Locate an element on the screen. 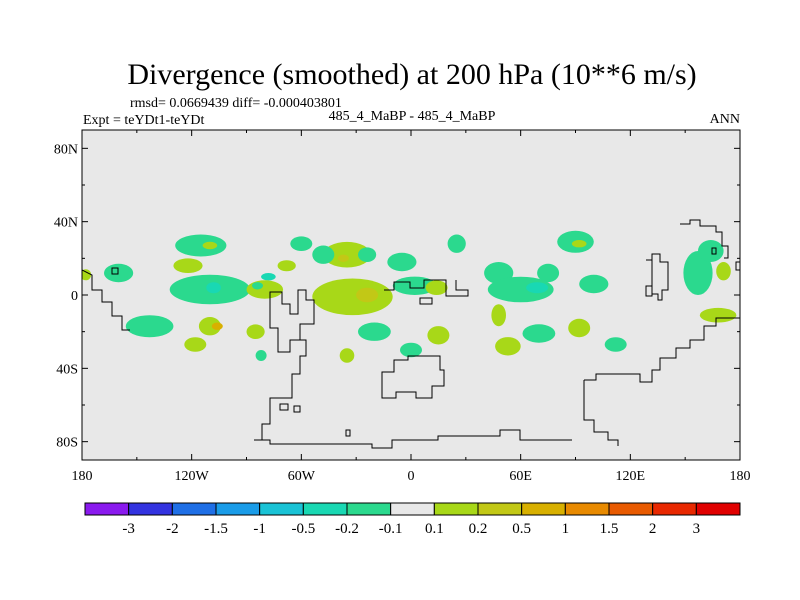 The image size is (800, 600). coast-caribbean is located at coordinates (290, 408).